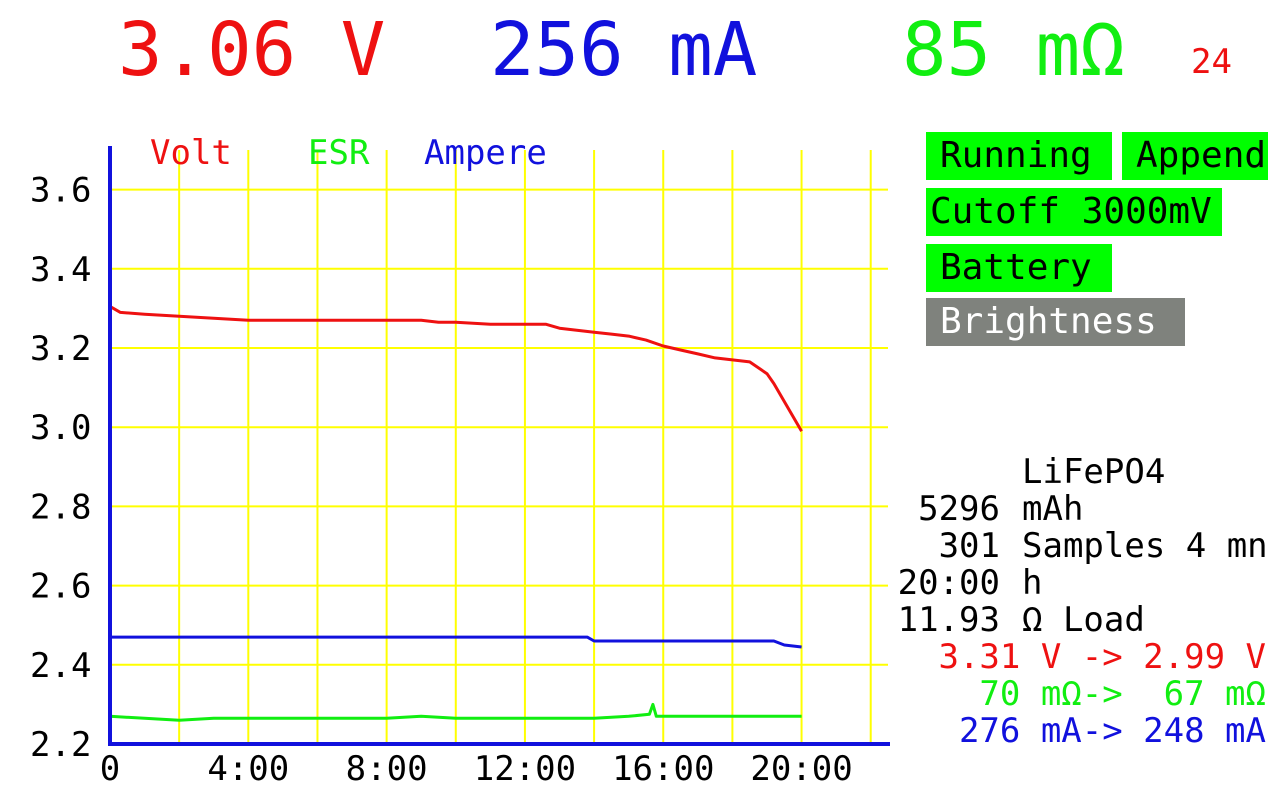 The image size is (1280, 800). Describe the element at coordinates (1112, 731) in the screenshot. I see `current-range: 276 mA-> 248 mA` at that location.